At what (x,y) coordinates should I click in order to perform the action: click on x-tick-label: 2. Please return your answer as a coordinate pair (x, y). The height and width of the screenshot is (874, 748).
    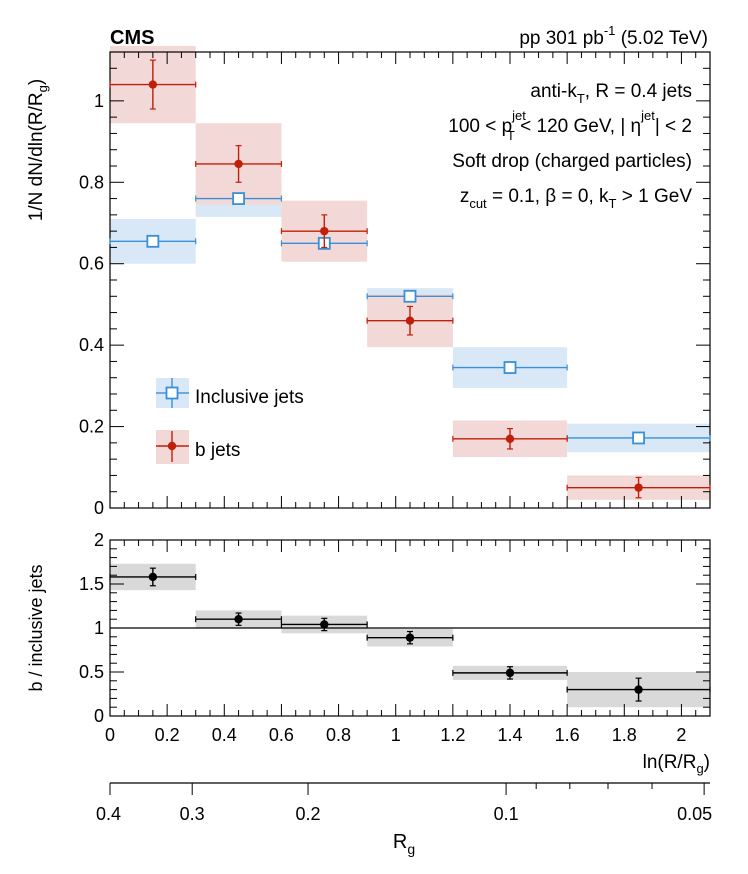
    Looking at the image, I should click on (681, 735).